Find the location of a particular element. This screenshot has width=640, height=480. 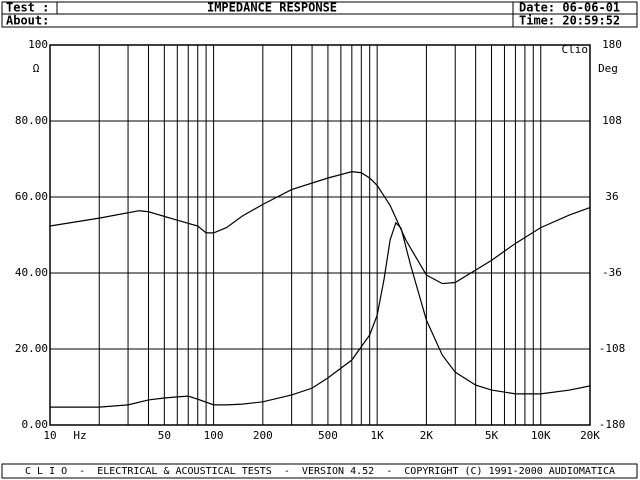

about-label: About: is located at coordinates (27, 21).